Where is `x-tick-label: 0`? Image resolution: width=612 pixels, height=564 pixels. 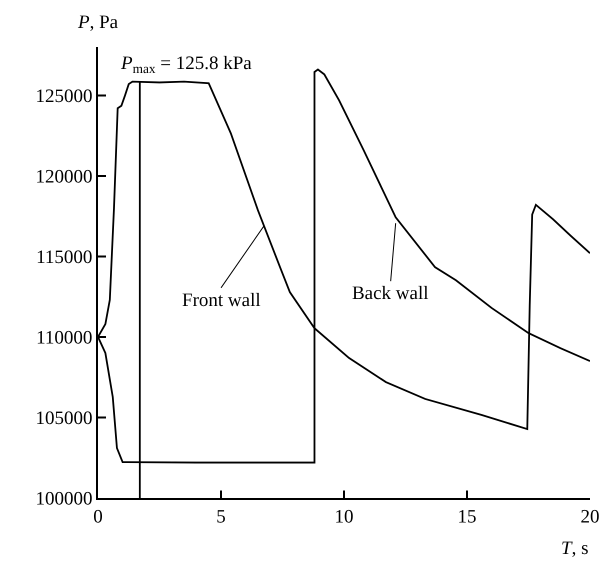
x-tick-label: 0 is located at coordinates (98, 517).